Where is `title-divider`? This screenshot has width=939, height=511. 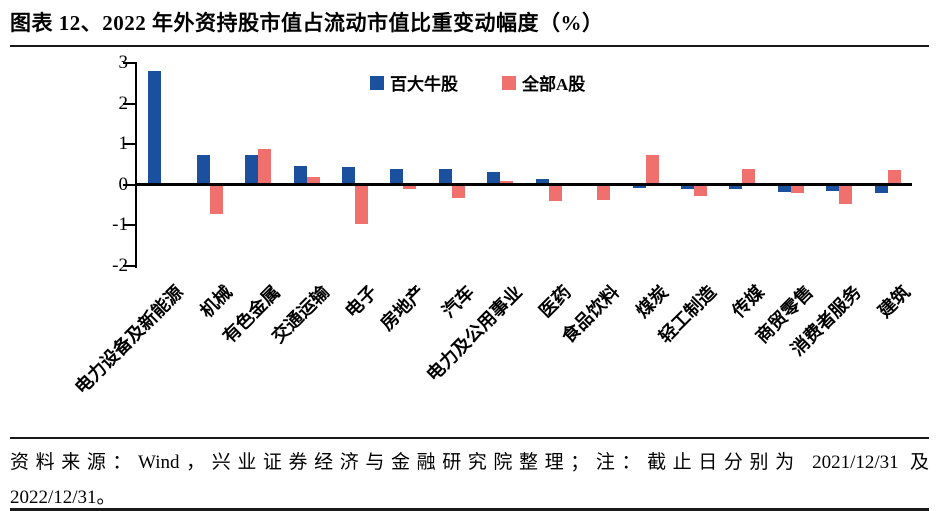
title-divider is located at coordinates (469, 46).